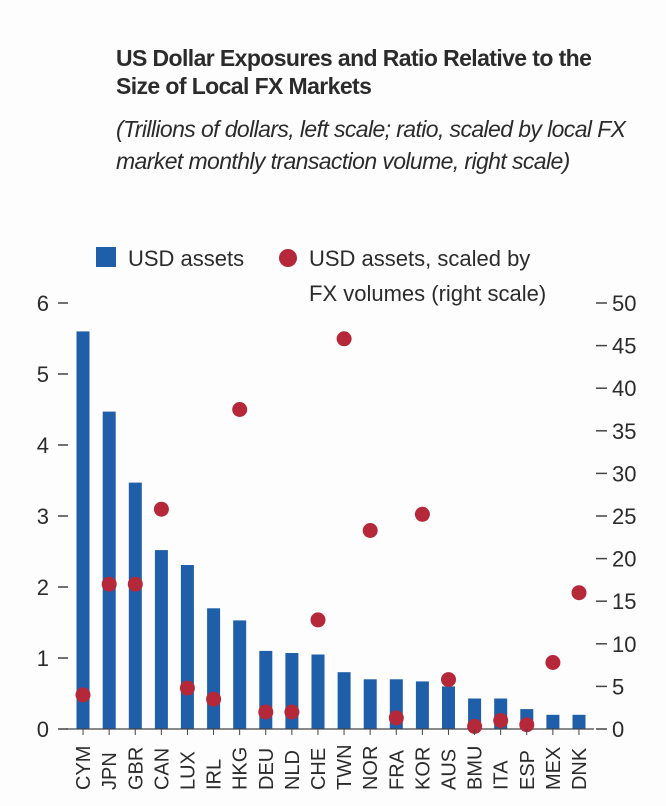 The width and height of the screenshot is (666, 806). I want to click on bar-irl, so click(214, 668).